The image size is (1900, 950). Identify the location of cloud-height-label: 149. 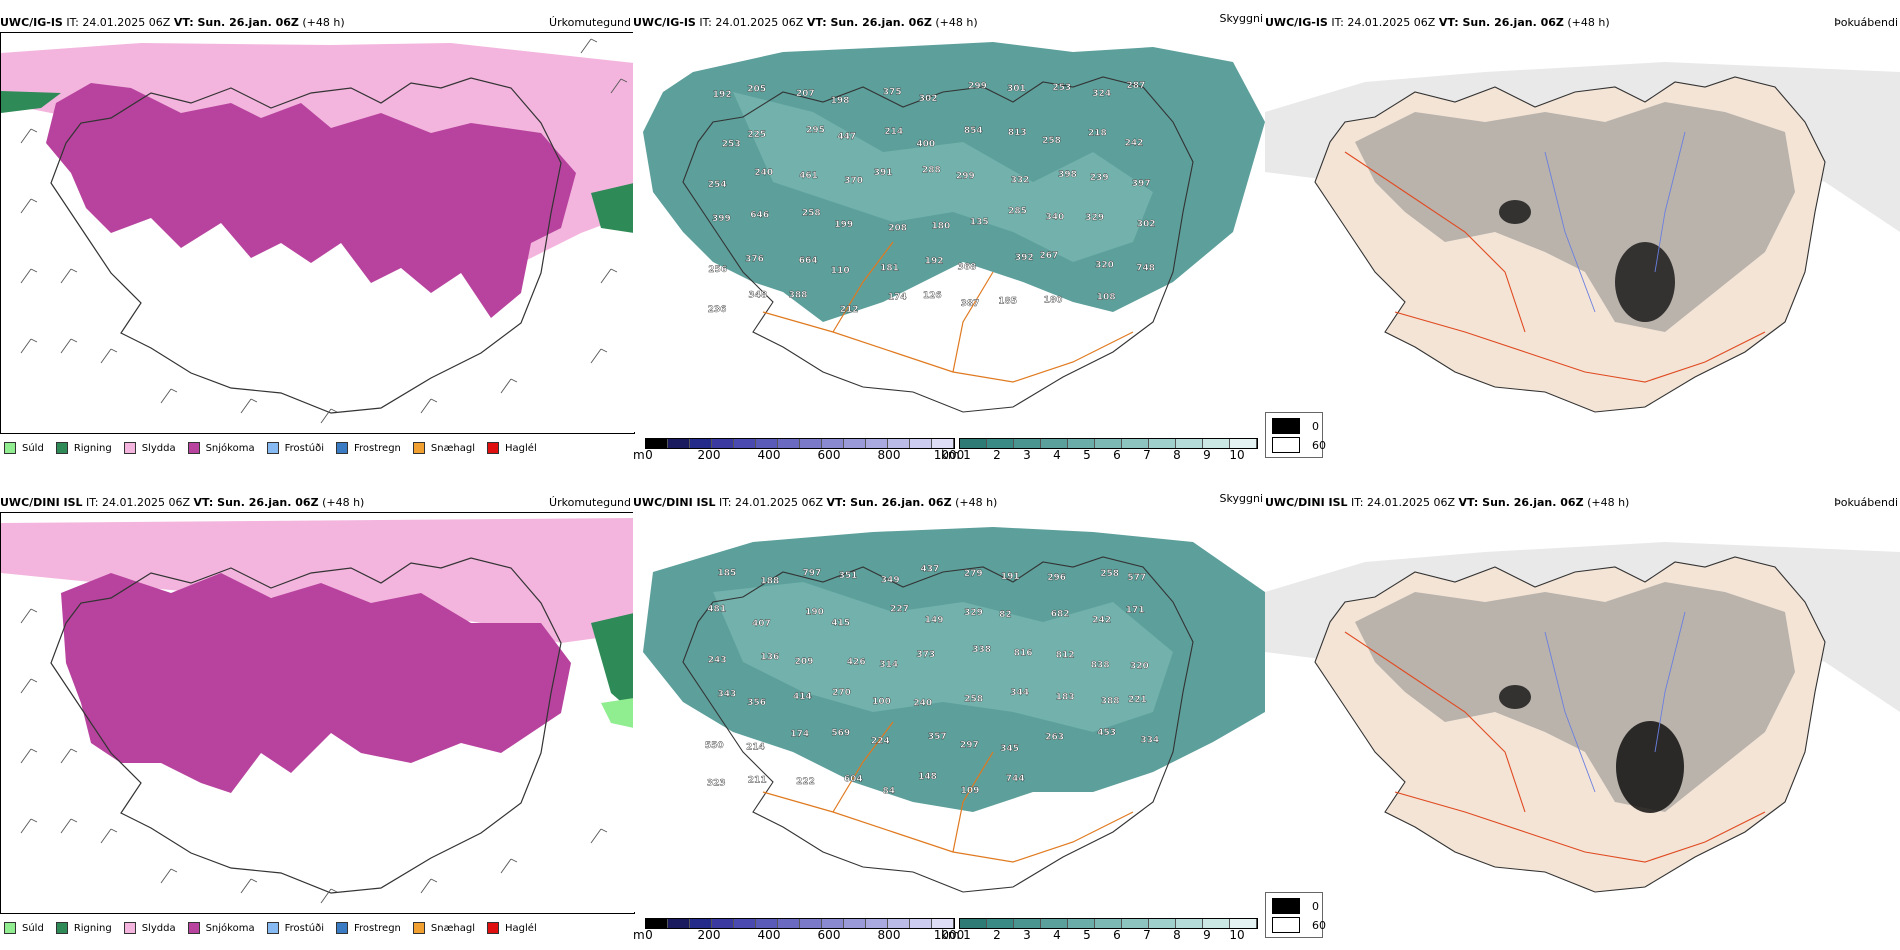
(934, 621).